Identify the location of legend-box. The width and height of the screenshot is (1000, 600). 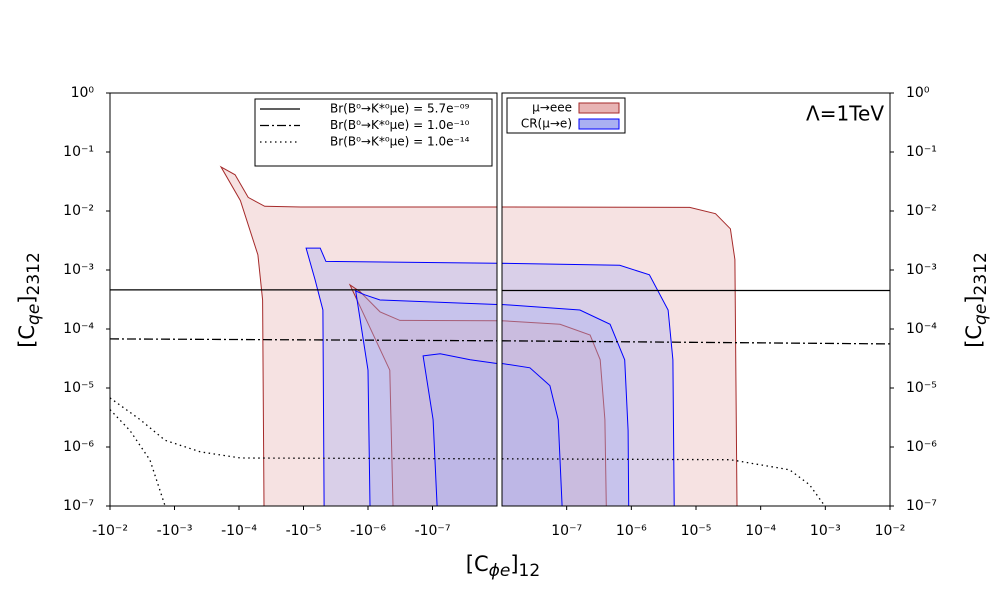
(373, 132).